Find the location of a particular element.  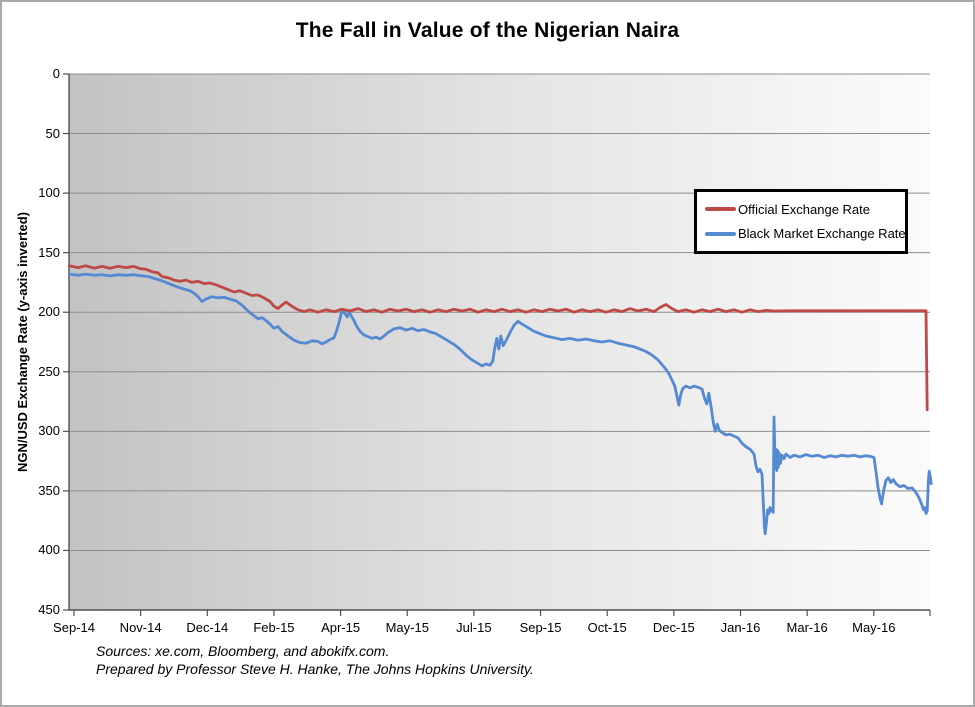

legend-item-black-market: Black Market Exchange Rate is located at coordinates (805, 234).